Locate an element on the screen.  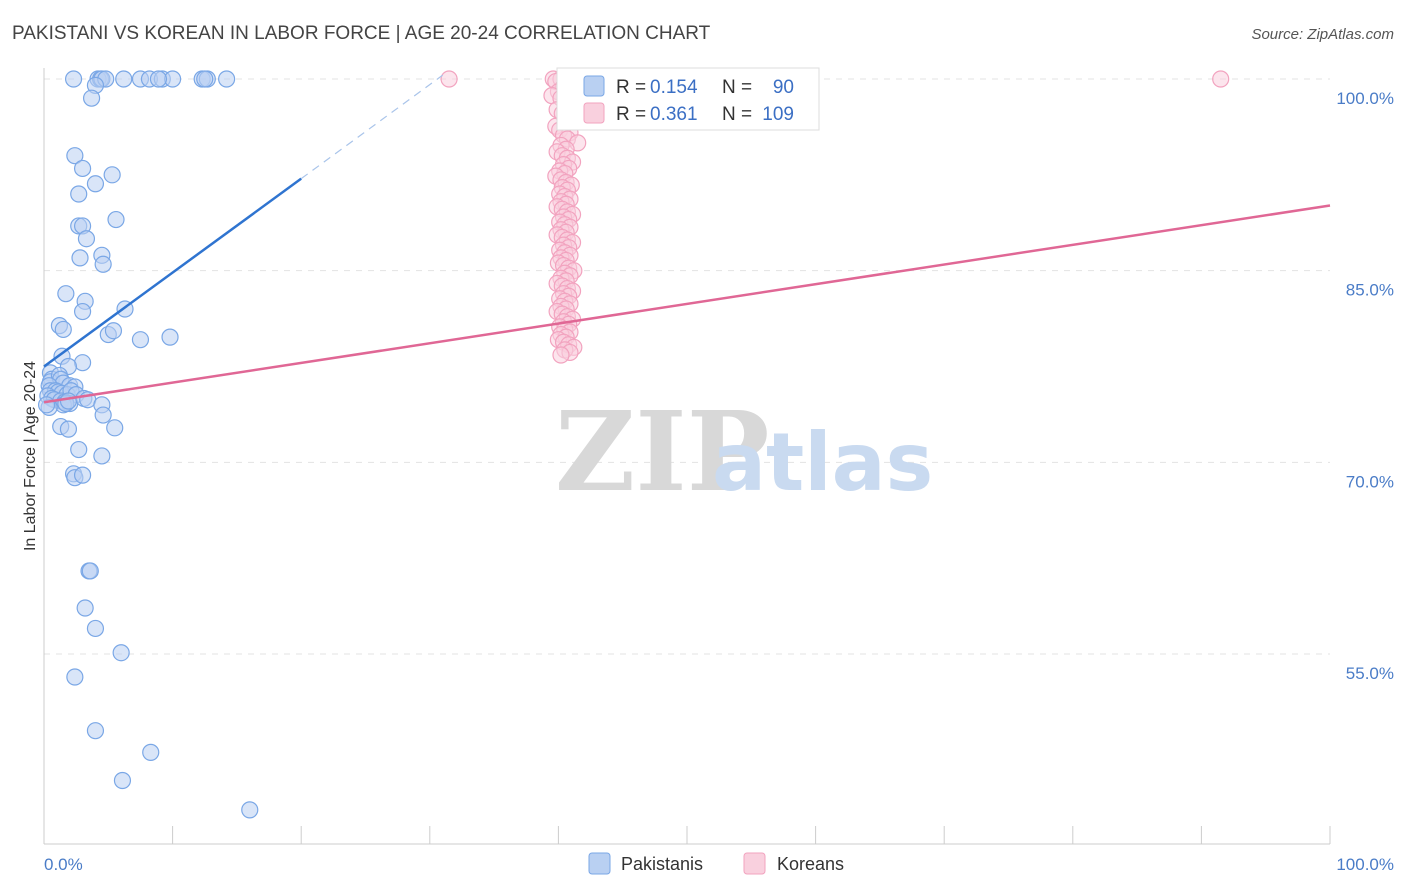
watermark-zip: ZIP is located at coordinates (662, 451).